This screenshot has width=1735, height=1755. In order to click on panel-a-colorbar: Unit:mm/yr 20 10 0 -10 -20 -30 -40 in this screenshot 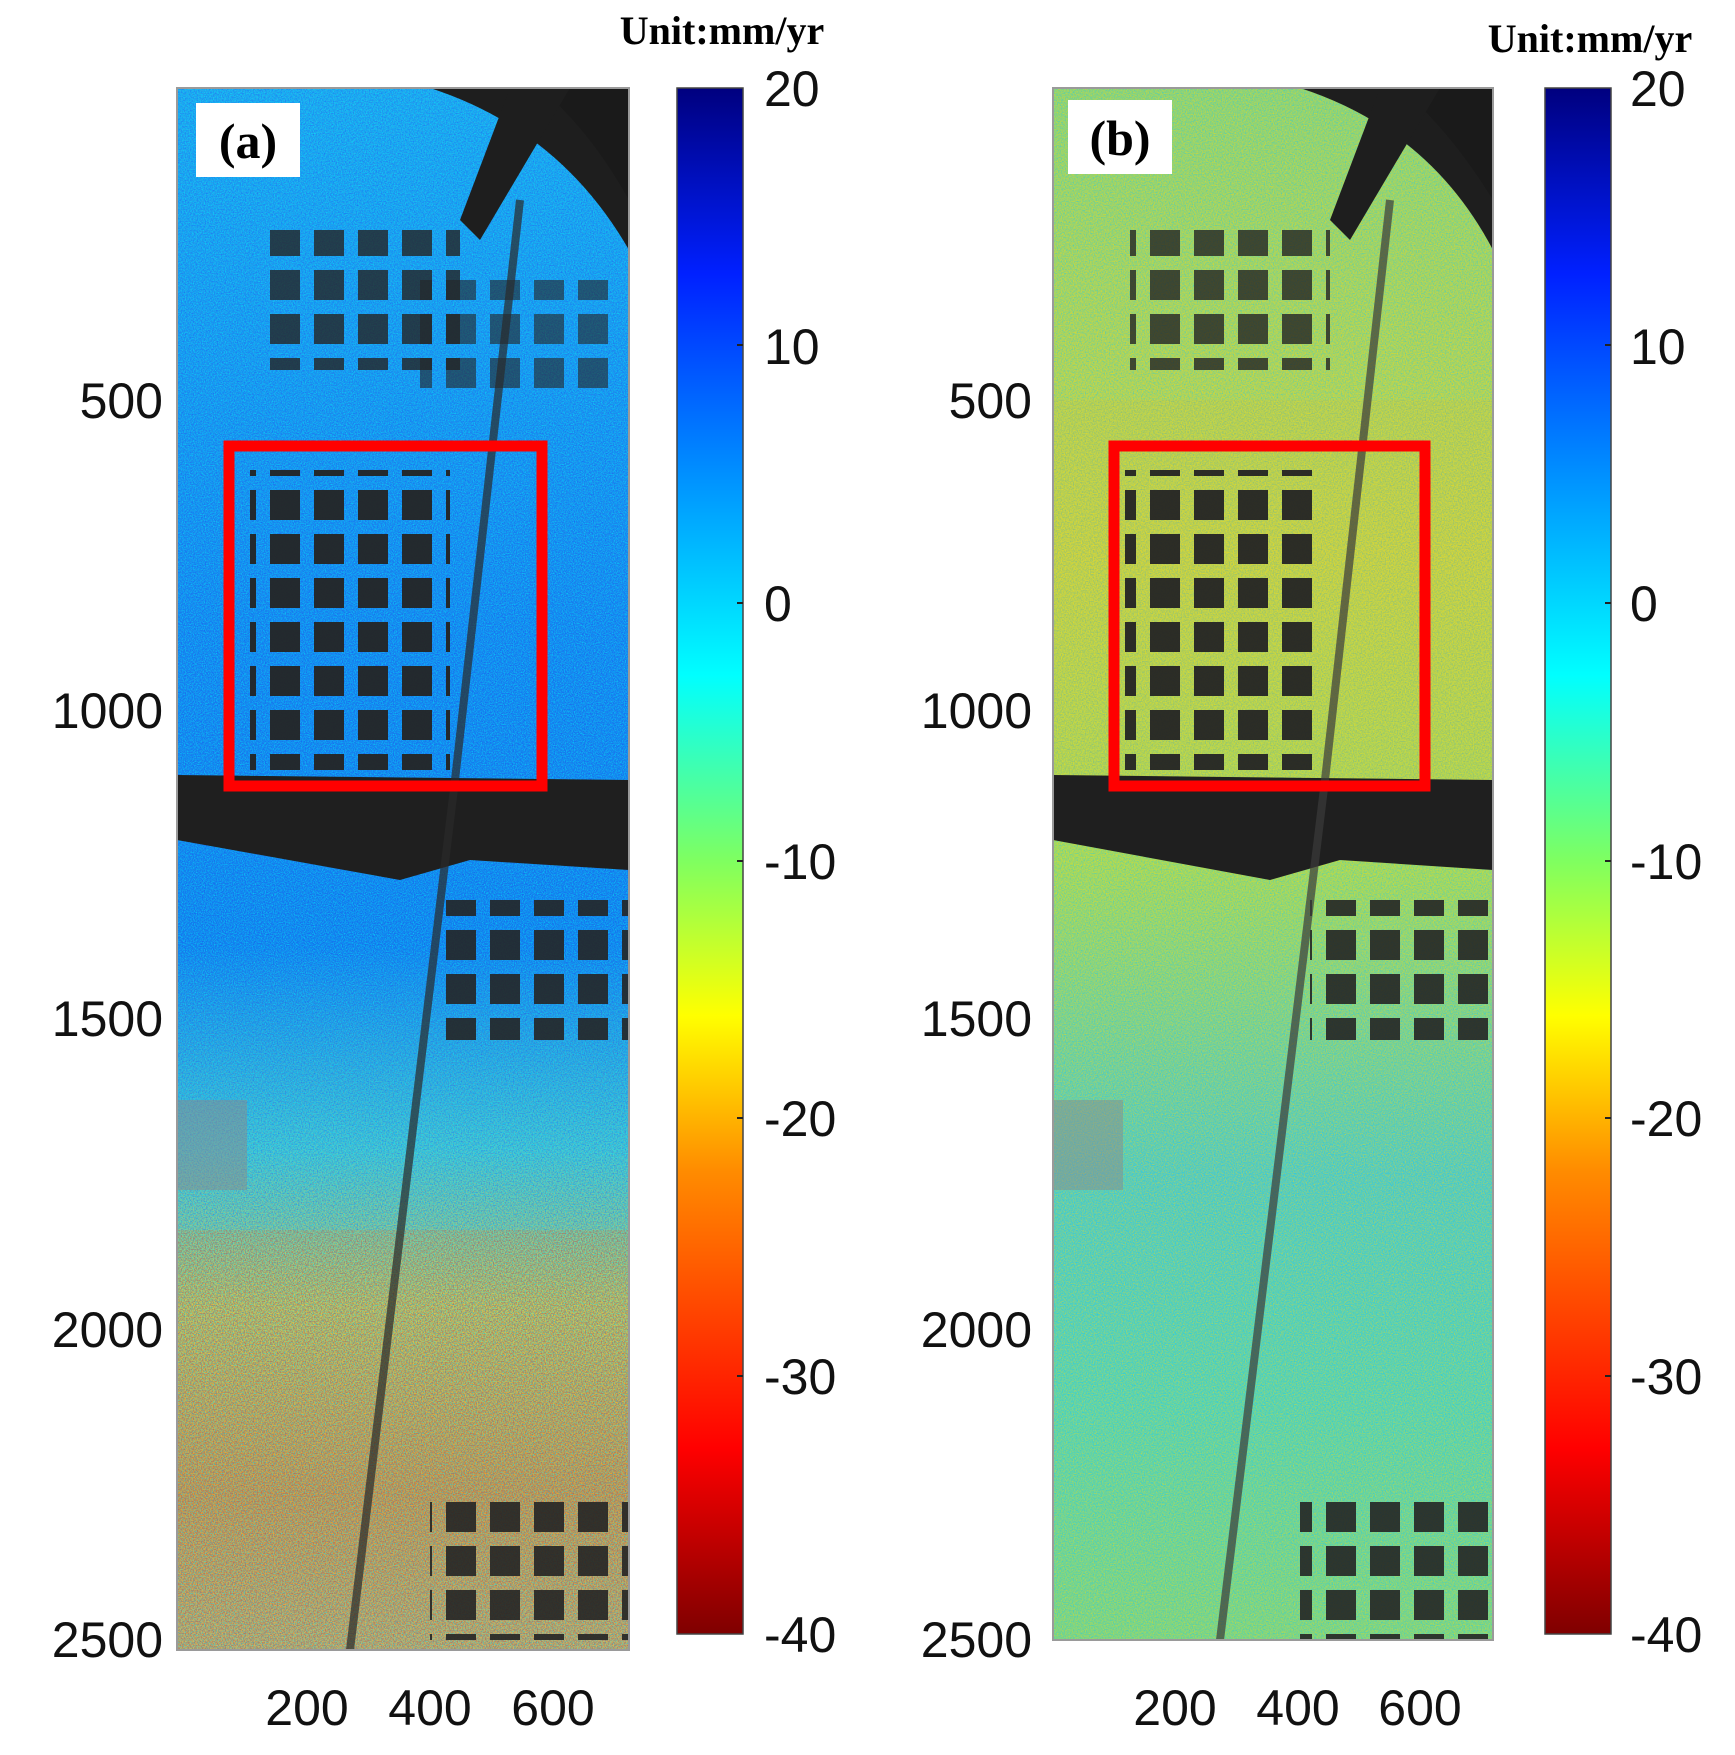, I will do `click(728, 835)`.